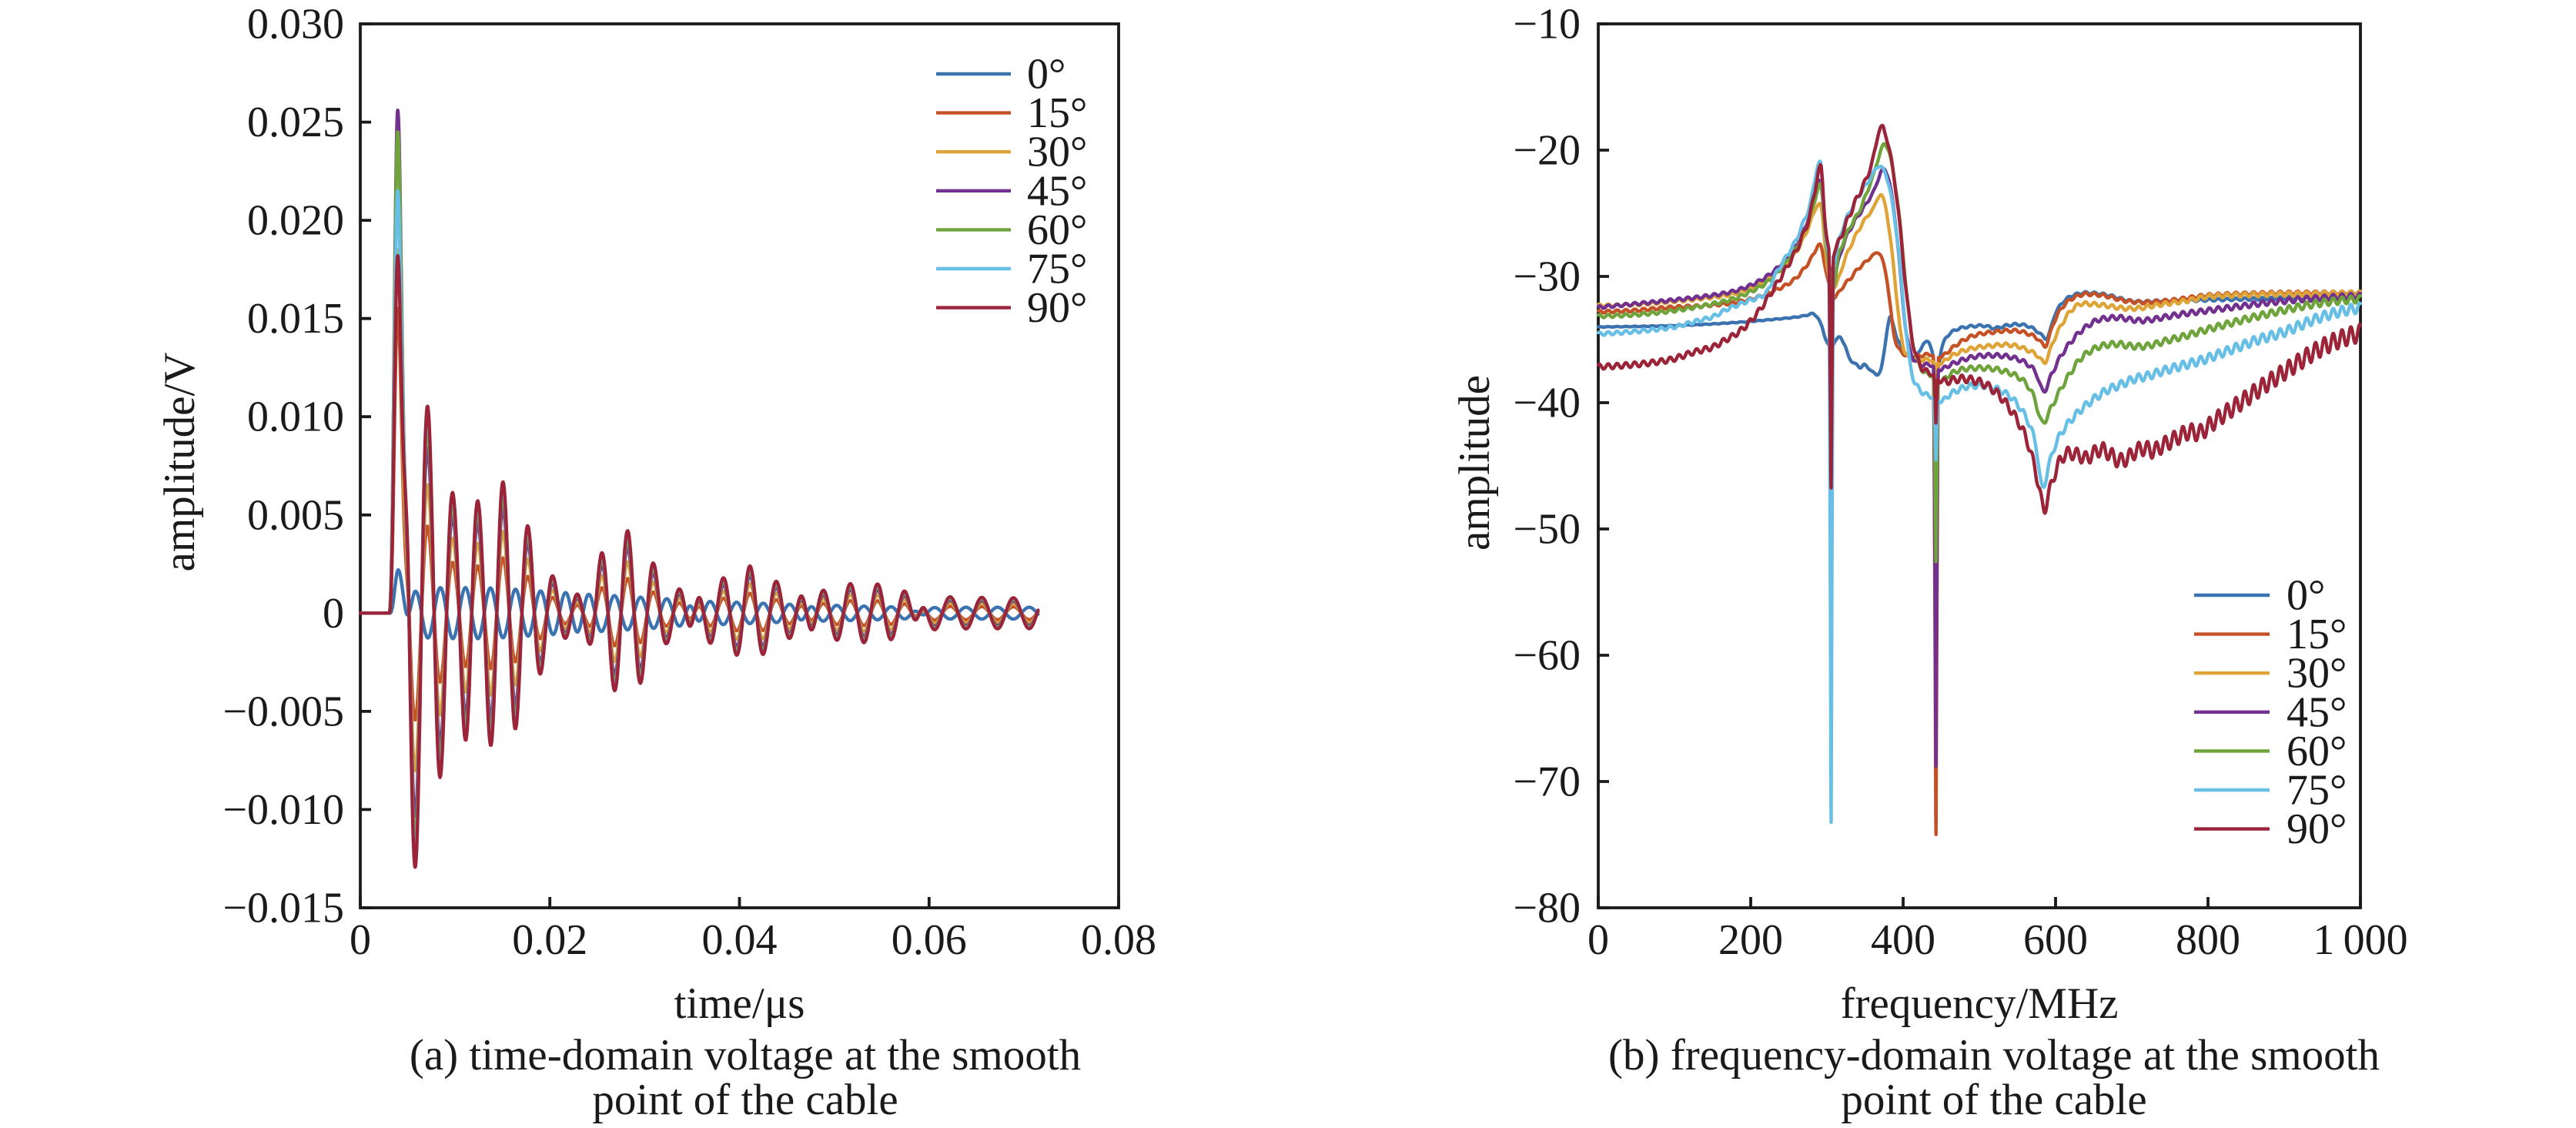  I want to click on svg-text: −0.005, so click(283, 711).